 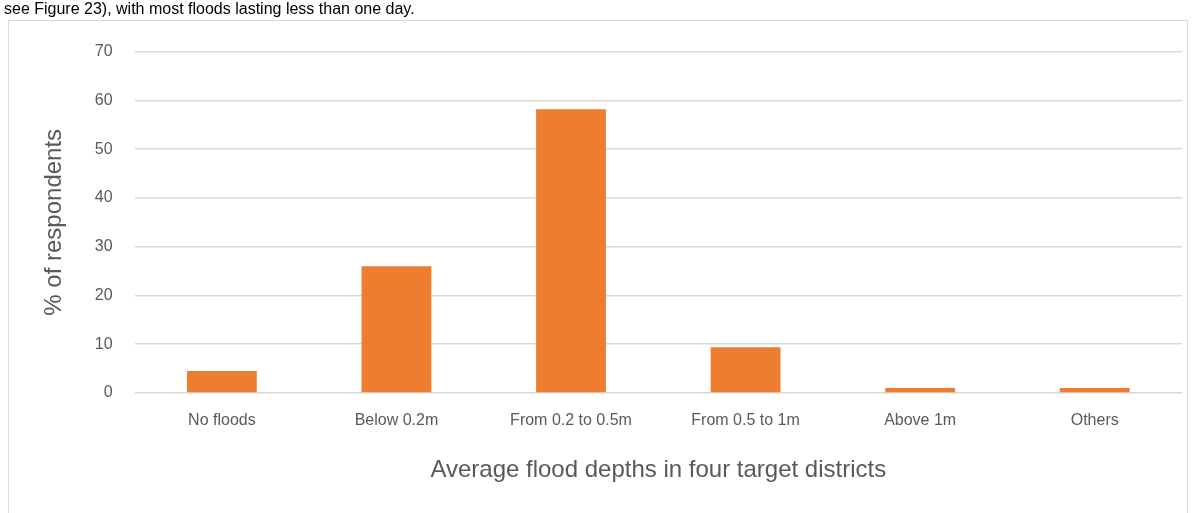 I want to click on x-tick-label: Above 1m, so click(x=920, y=420).